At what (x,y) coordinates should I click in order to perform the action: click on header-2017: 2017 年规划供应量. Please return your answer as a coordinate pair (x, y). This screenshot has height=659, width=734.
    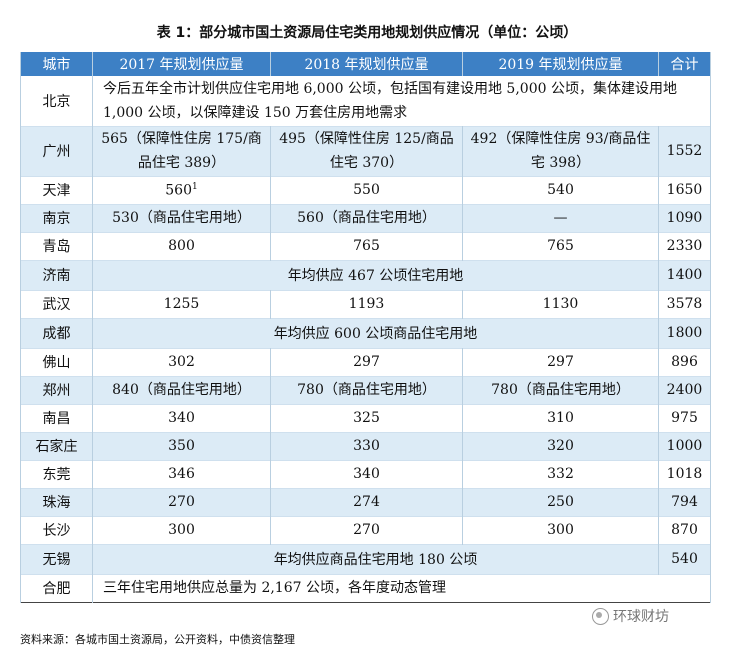
    Looking at the image, I should click on (181, 64).